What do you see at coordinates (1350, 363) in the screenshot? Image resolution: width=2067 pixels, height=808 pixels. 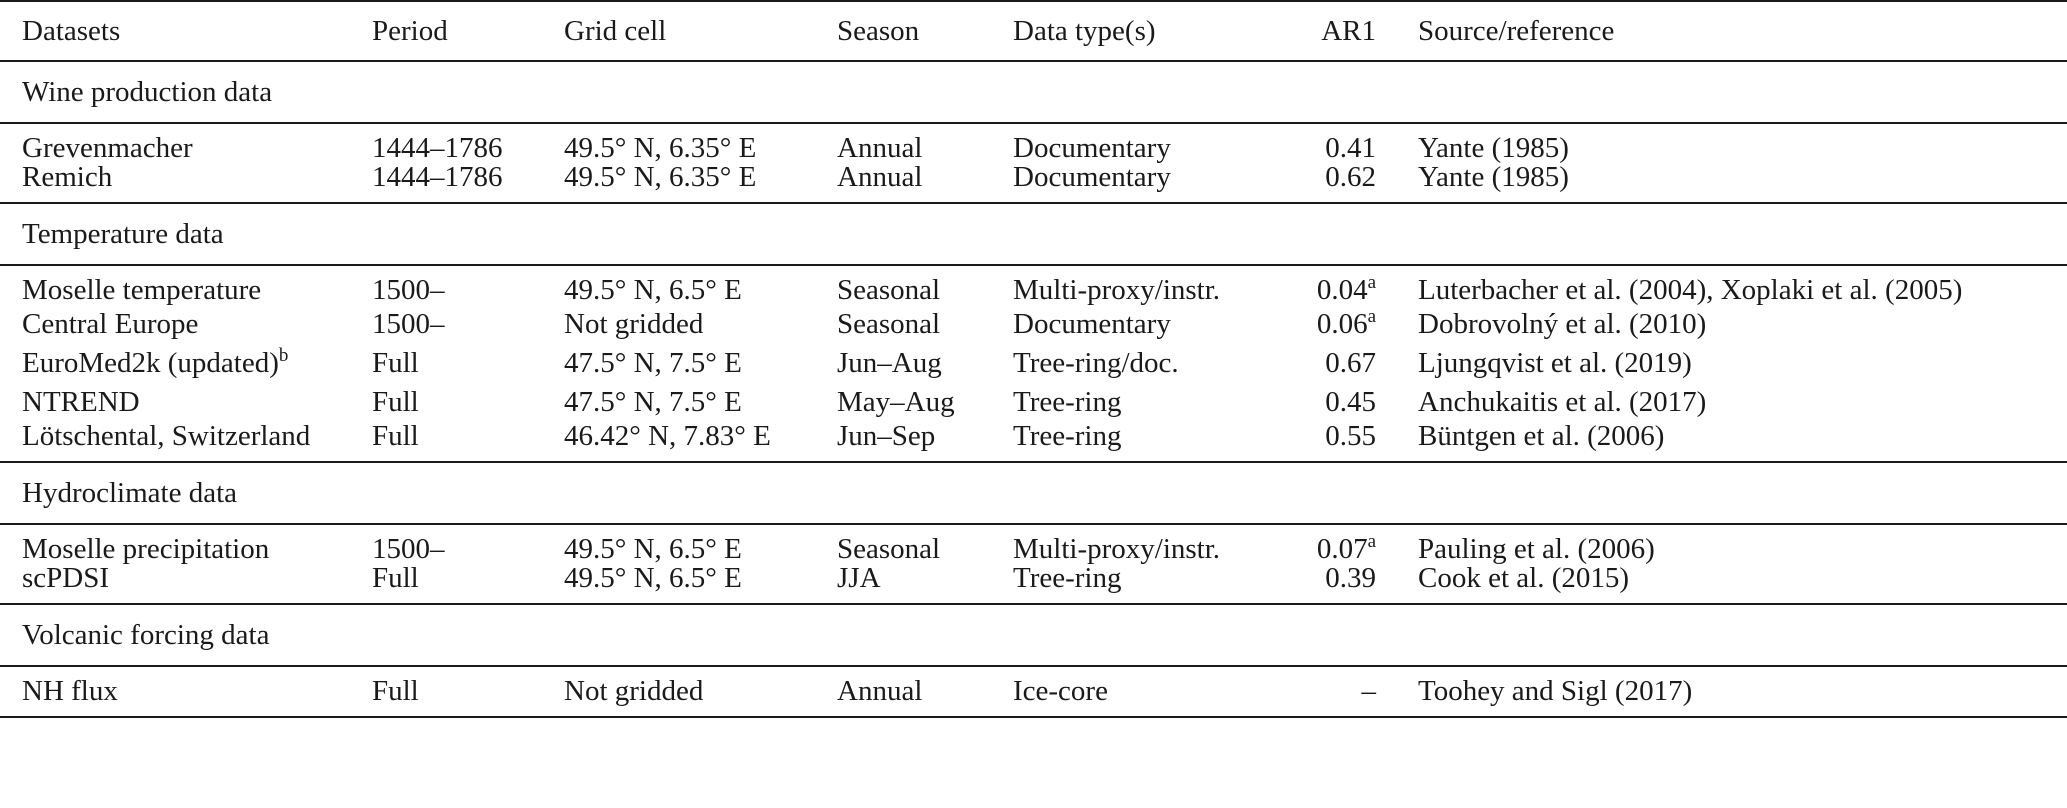 I see `cell-ar1-text: 0.67` at bounding box center [1350, 363].